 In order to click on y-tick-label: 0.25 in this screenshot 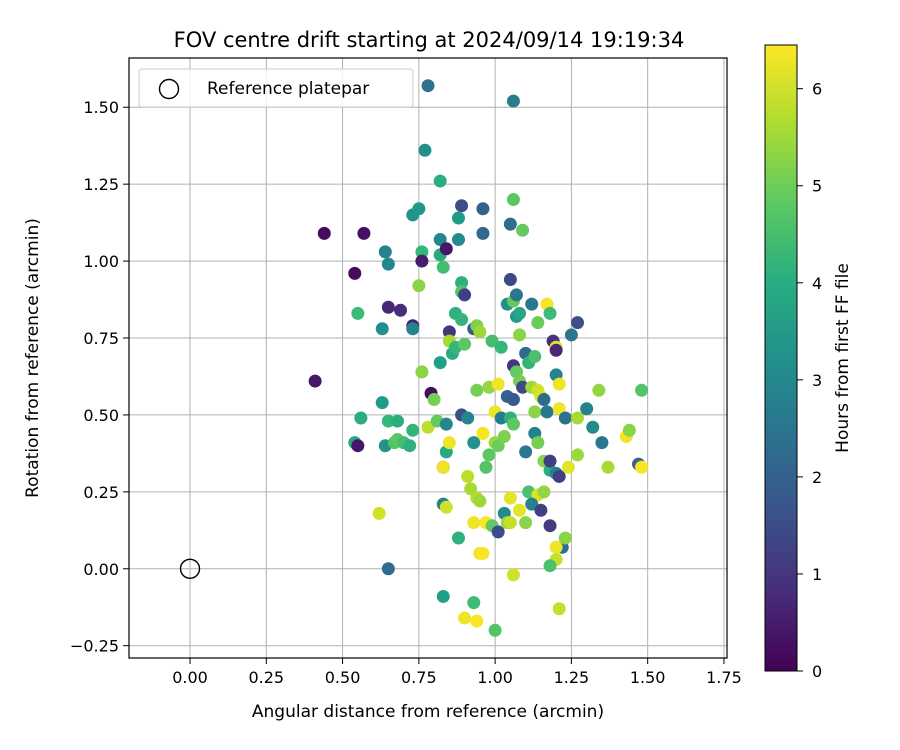, I will do `click(101, 492)`.